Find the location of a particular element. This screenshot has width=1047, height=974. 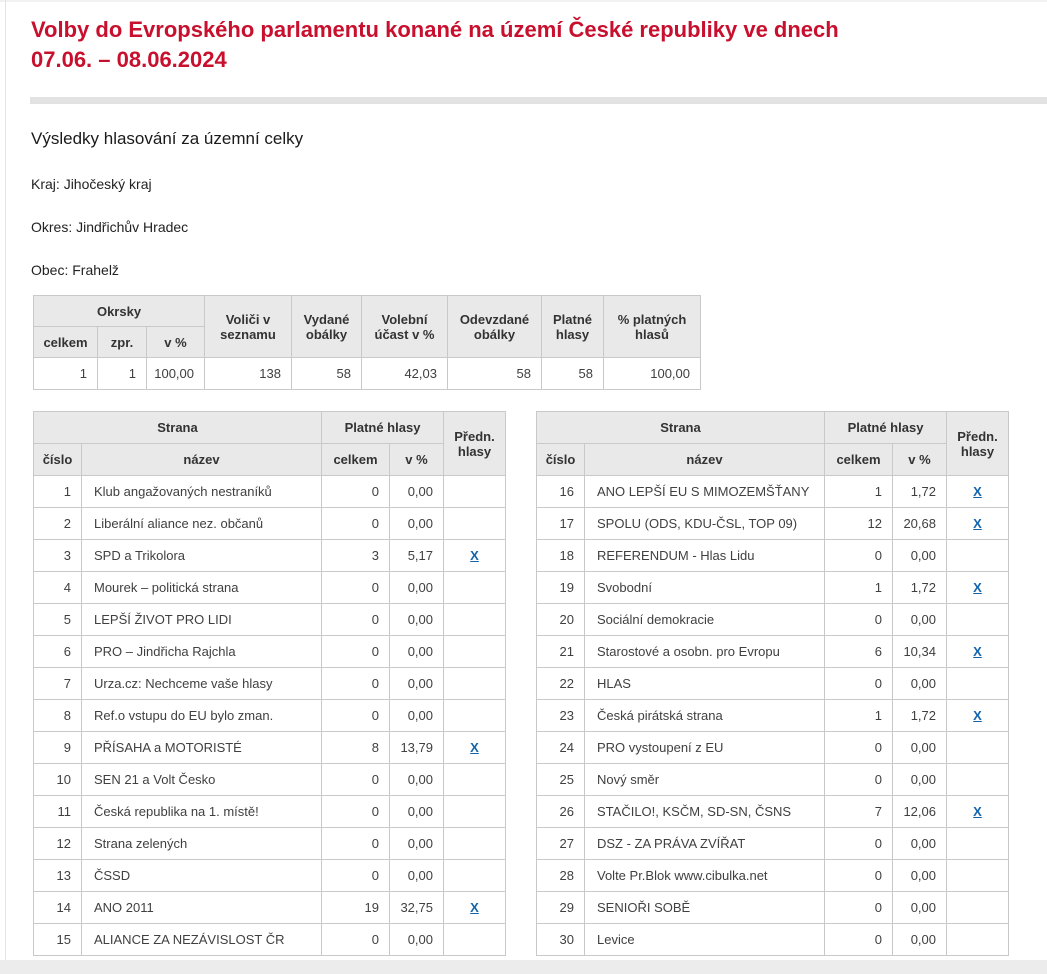

party-name: STAČILO!, KSČM, SD-SN, ČSNS is located at coordinates (704, 811).